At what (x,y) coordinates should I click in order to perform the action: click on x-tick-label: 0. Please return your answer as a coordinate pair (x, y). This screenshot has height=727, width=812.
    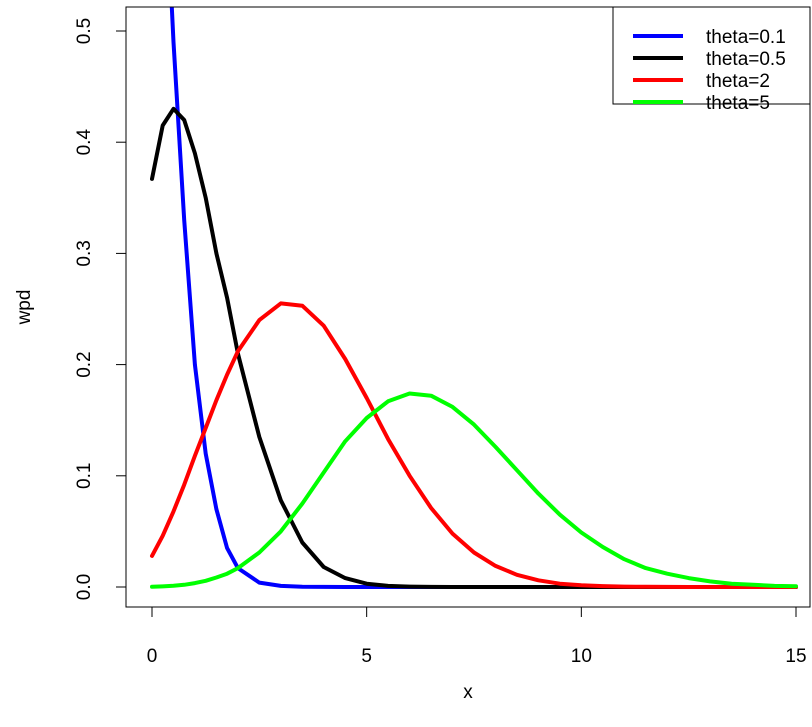
    Looking at the image, I should click on (152, 656).